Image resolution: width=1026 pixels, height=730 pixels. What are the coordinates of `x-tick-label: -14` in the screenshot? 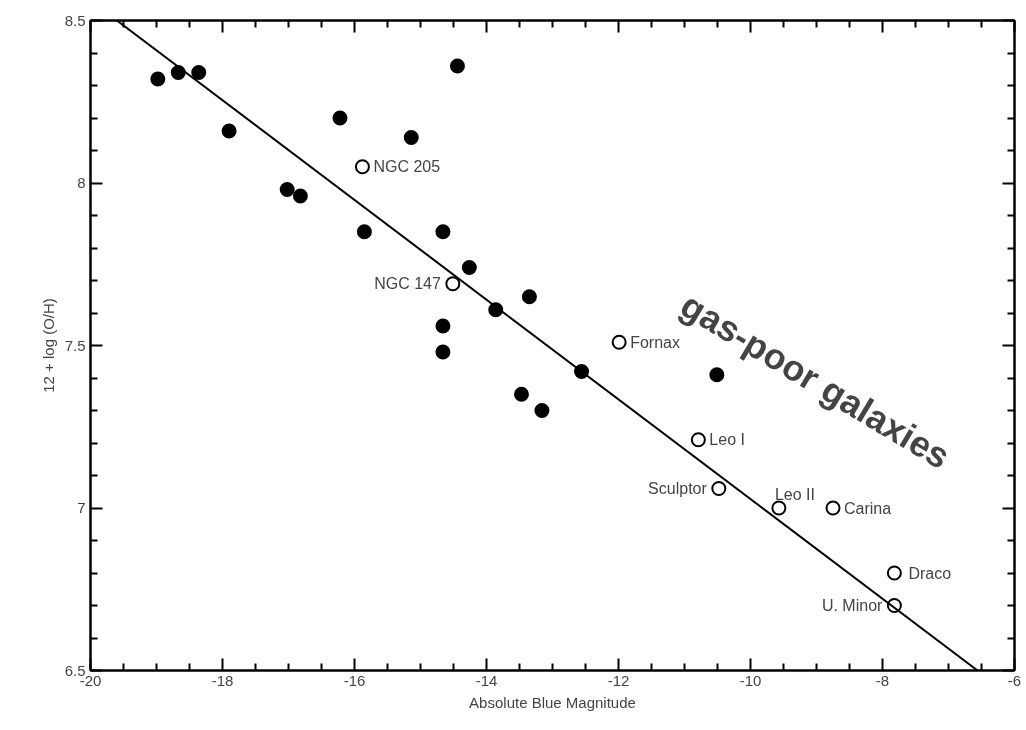 It's located at (486, 680).